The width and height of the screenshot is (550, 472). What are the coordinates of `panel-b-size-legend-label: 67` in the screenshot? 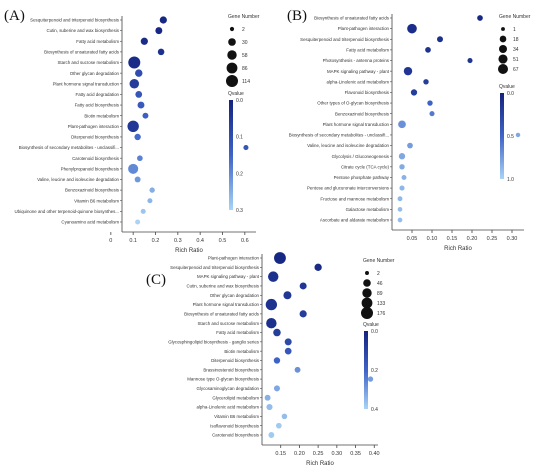 It's located at (516, 70).